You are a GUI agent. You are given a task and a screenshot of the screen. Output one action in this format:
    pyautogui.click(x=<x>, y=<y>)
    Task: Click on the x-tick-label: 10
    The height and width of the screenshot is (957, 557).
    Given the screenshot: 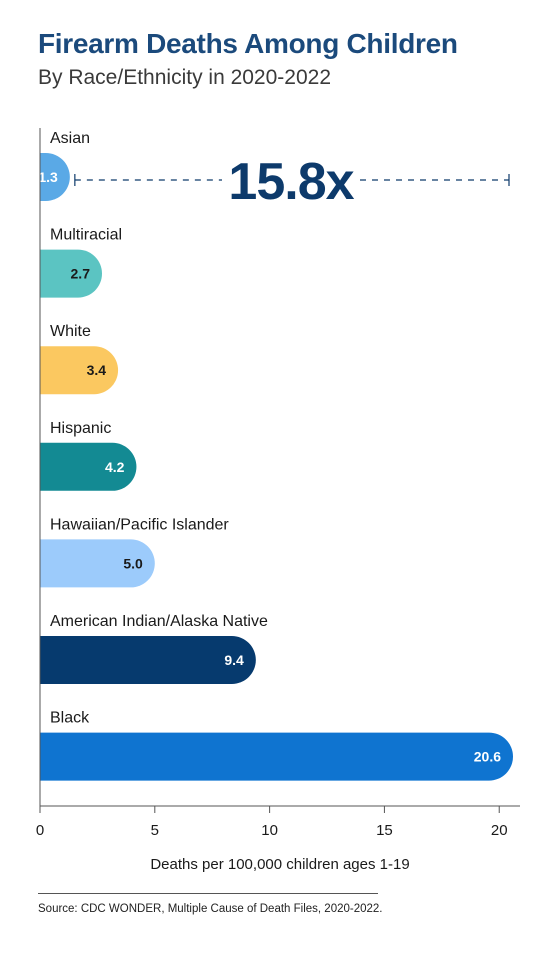 What is the action you would take?
    pyautogui.click(x=269, y=830)
    